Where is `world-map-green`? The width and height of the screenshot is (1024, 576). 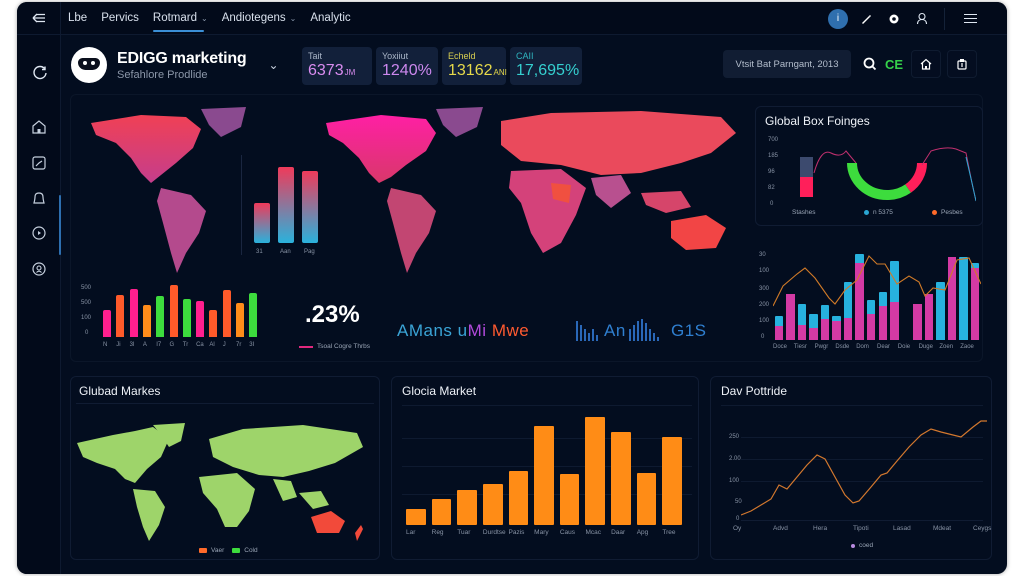
world-map-green is located at coordinates (223, 482).